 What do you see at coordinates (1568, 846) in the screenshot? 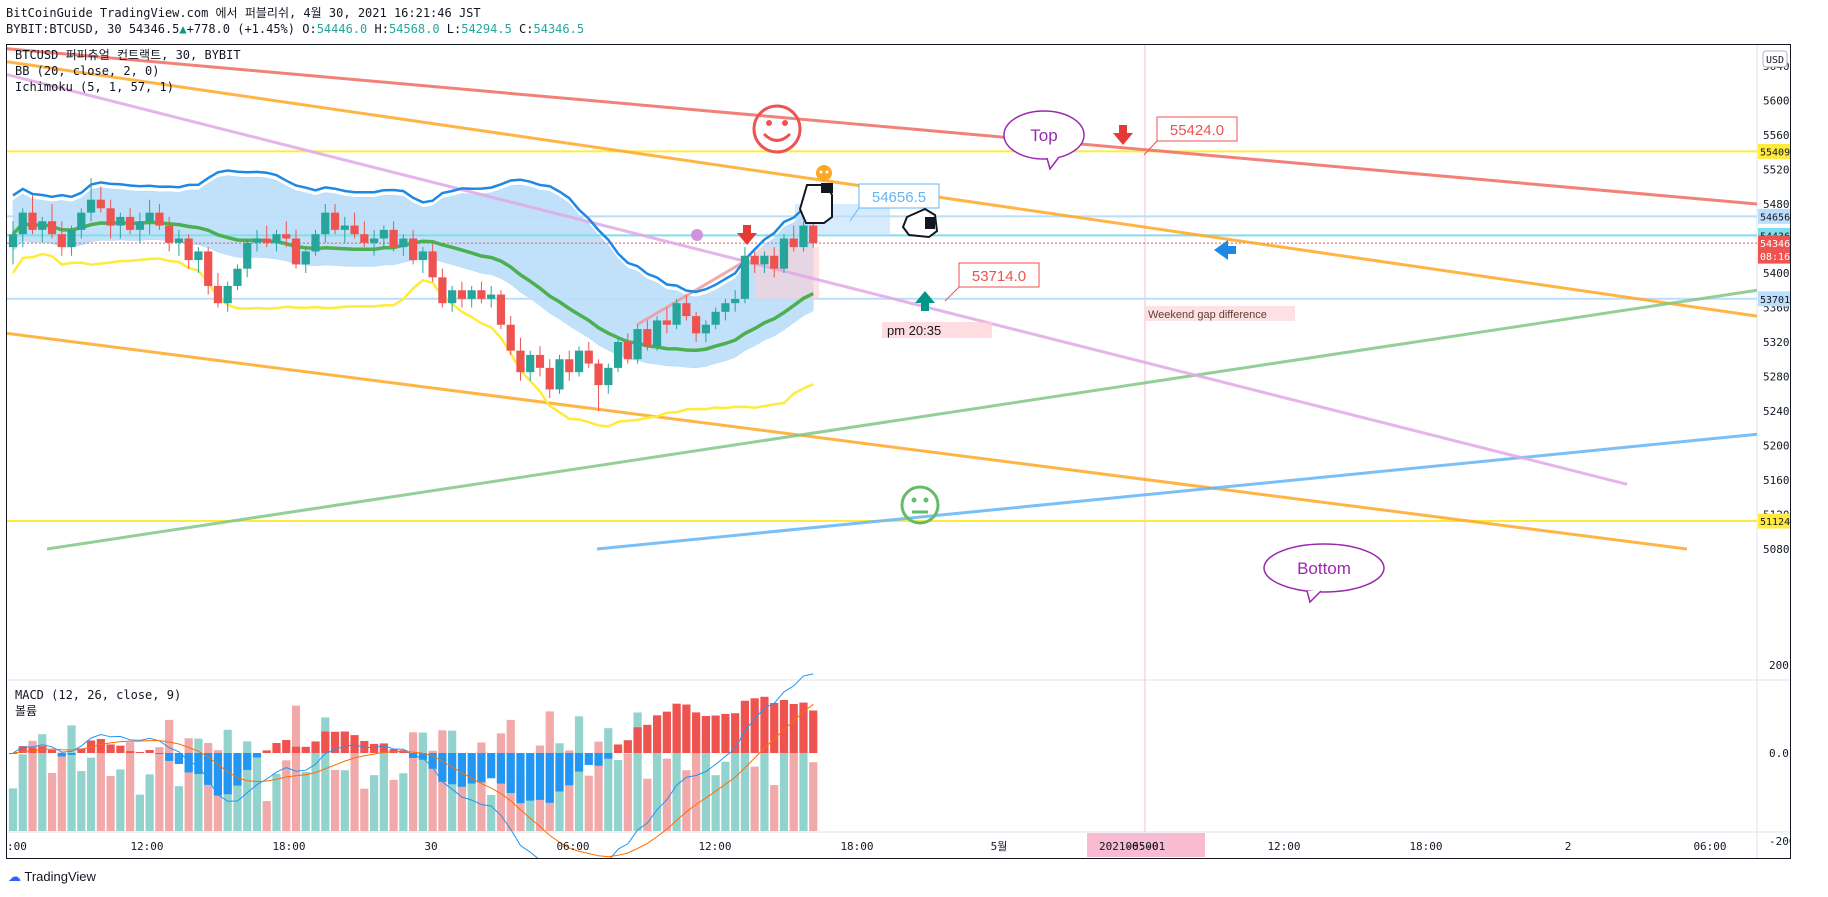
I see `time-tick-label: 2` at bounding box center [1568, 846].